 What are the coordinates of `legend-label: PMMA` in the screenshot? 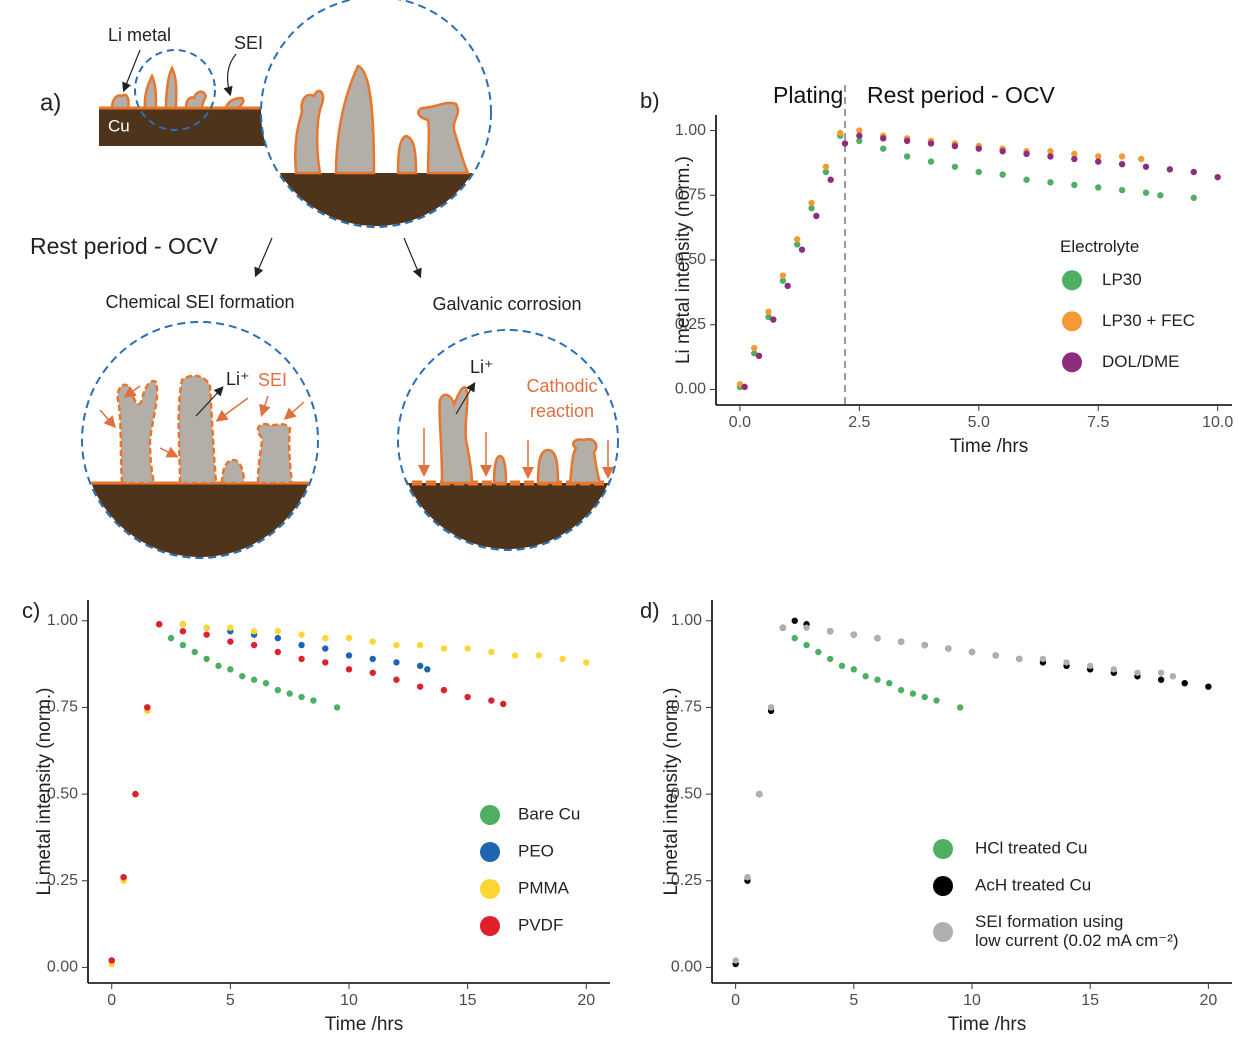 It's located at (544, 887).